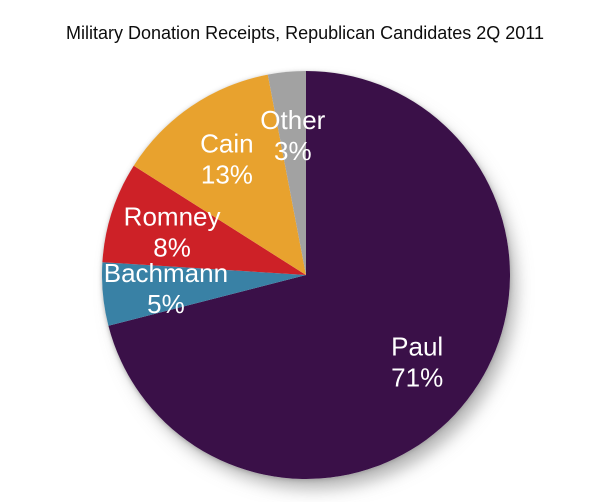 This screenshot has width=610, height=502. Describe the element at coordinates (292, 135) in the screenshot. I see `pie-label-other: Other 3%` at that location.